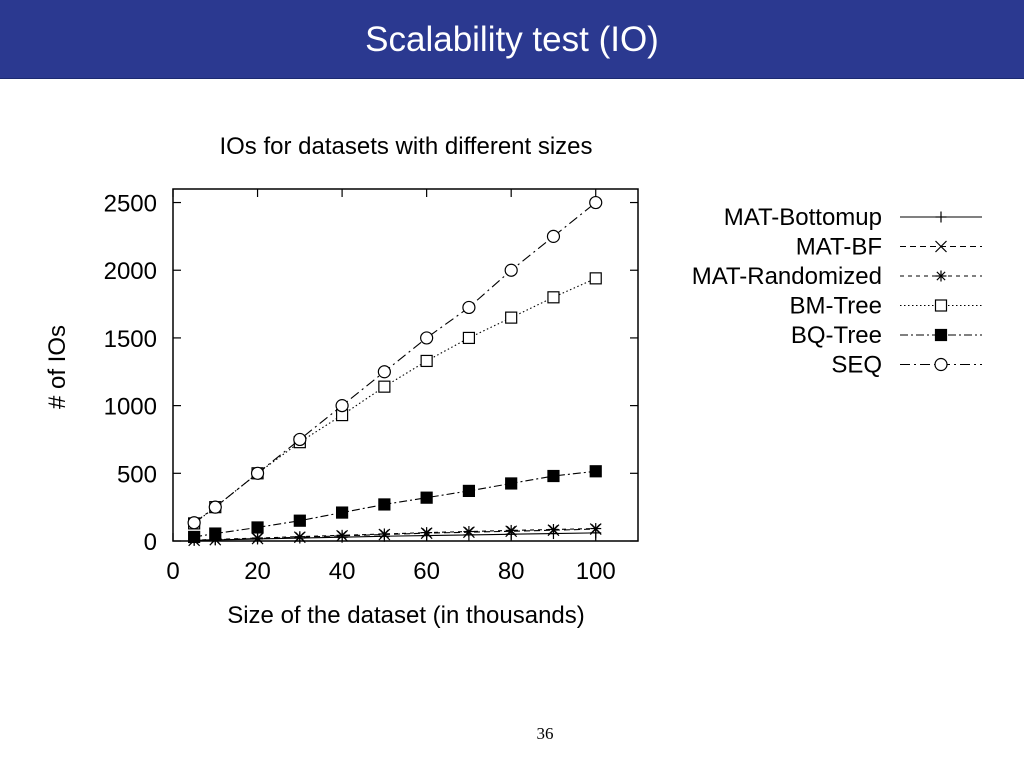  What do you see at coordinates (257, 571) in the screenshot?
I see `x-tick-label: 20` at bounding box center [257, 571].